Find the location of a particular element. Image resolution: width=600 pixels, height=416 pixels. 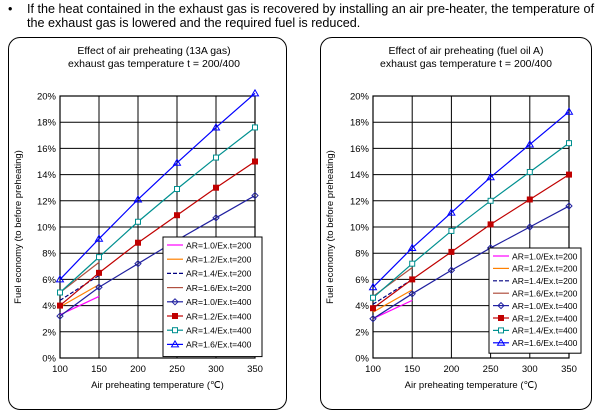

legend-box is located at coordinates (212, 297).